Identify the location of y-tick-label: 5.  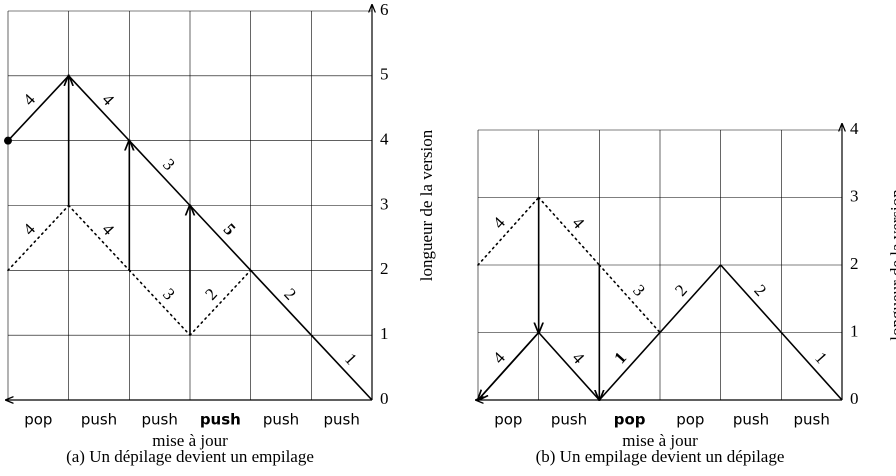
(384, 74).